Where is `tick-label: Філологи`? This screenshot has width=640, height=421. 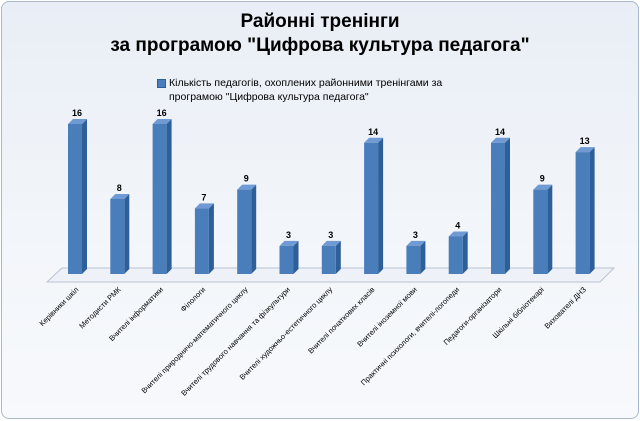 tick-label: Філологи is located at coordinates (193, 299).